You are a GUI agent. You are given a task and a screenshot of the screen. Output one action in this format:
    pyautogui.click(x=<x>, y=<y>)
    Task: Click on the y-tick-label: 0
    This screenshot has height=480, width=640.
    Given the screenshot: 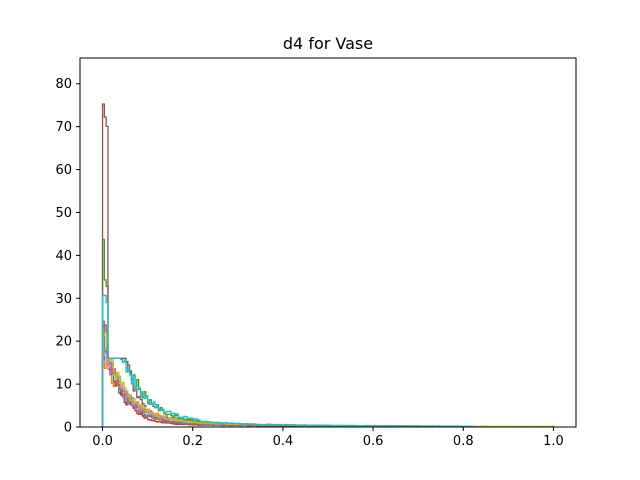 What is the action you would take?
    pyautogui.click(x=68, y=428)
    